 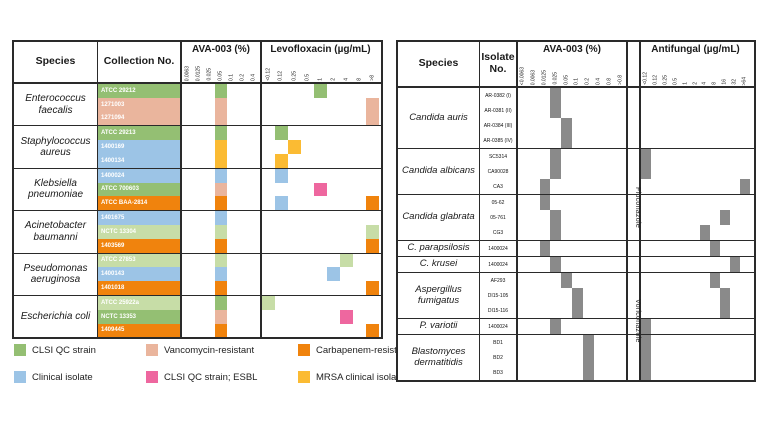 I want to click on dilution-tick-label: 0.2, so click(x=587, y=81).